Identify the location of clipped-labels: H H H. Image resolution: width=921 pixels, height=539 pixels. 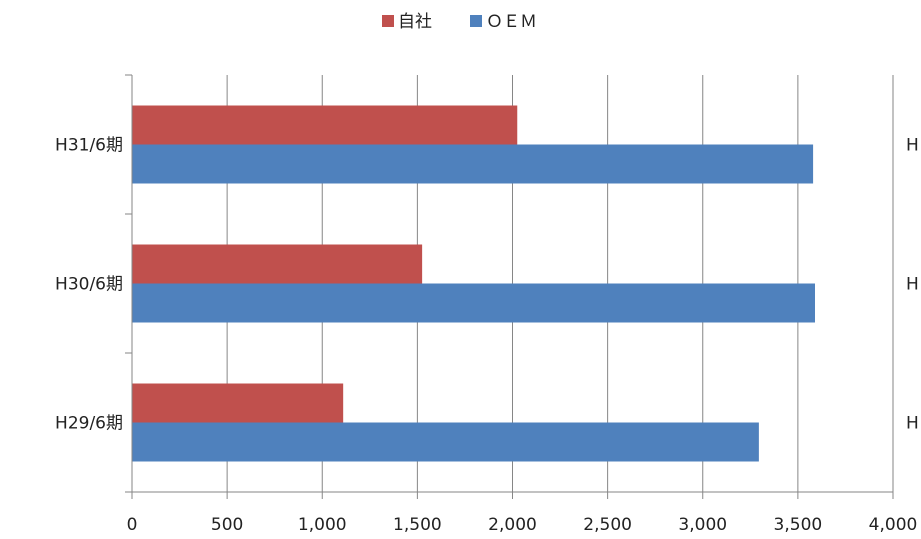
(912, 285).